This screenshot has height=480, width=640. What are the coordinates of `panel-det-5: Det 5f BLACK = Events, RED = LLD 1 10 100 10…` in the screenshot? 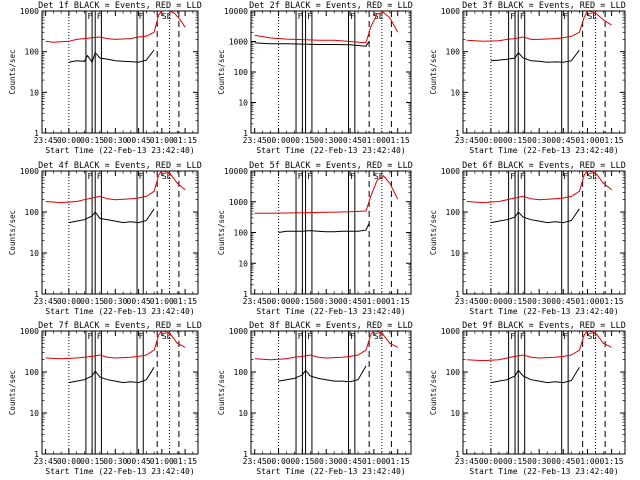 It's located at (315, 238).